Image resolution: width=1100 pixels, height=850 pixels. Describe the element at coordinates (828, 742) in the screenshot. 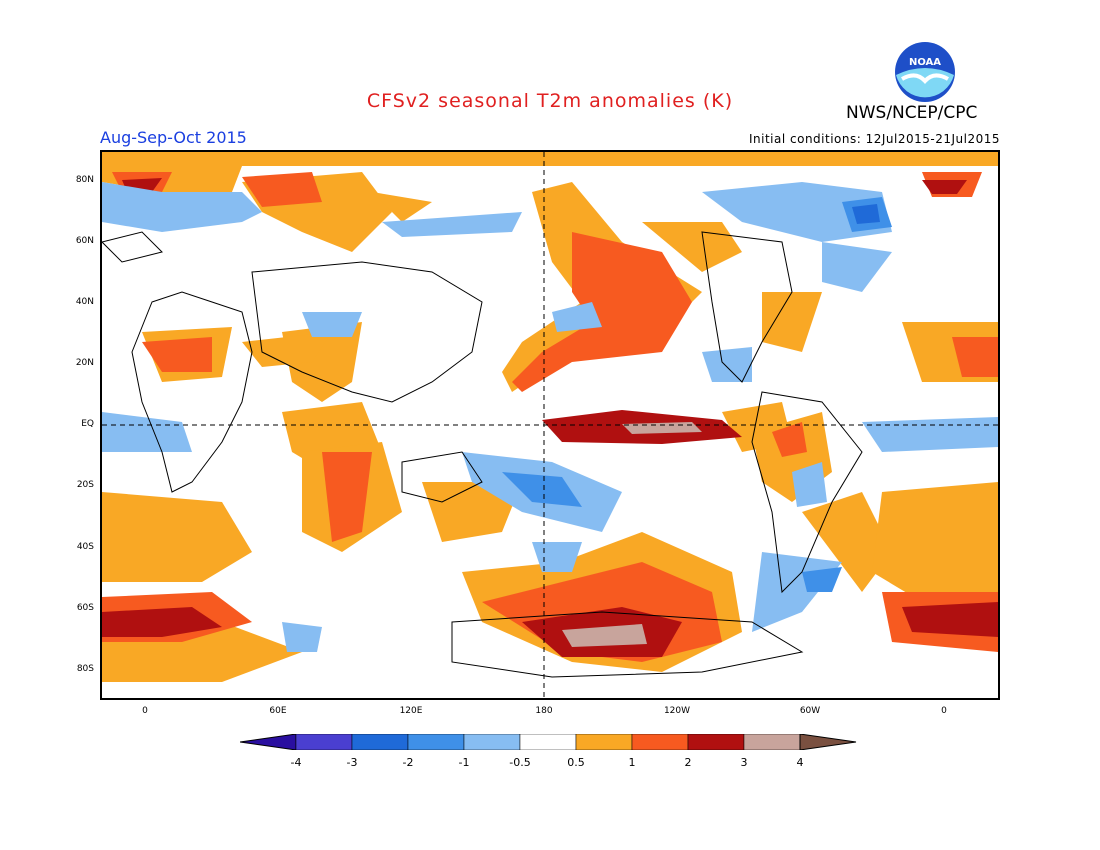

I see `colorbar-max-arrow` at that location.